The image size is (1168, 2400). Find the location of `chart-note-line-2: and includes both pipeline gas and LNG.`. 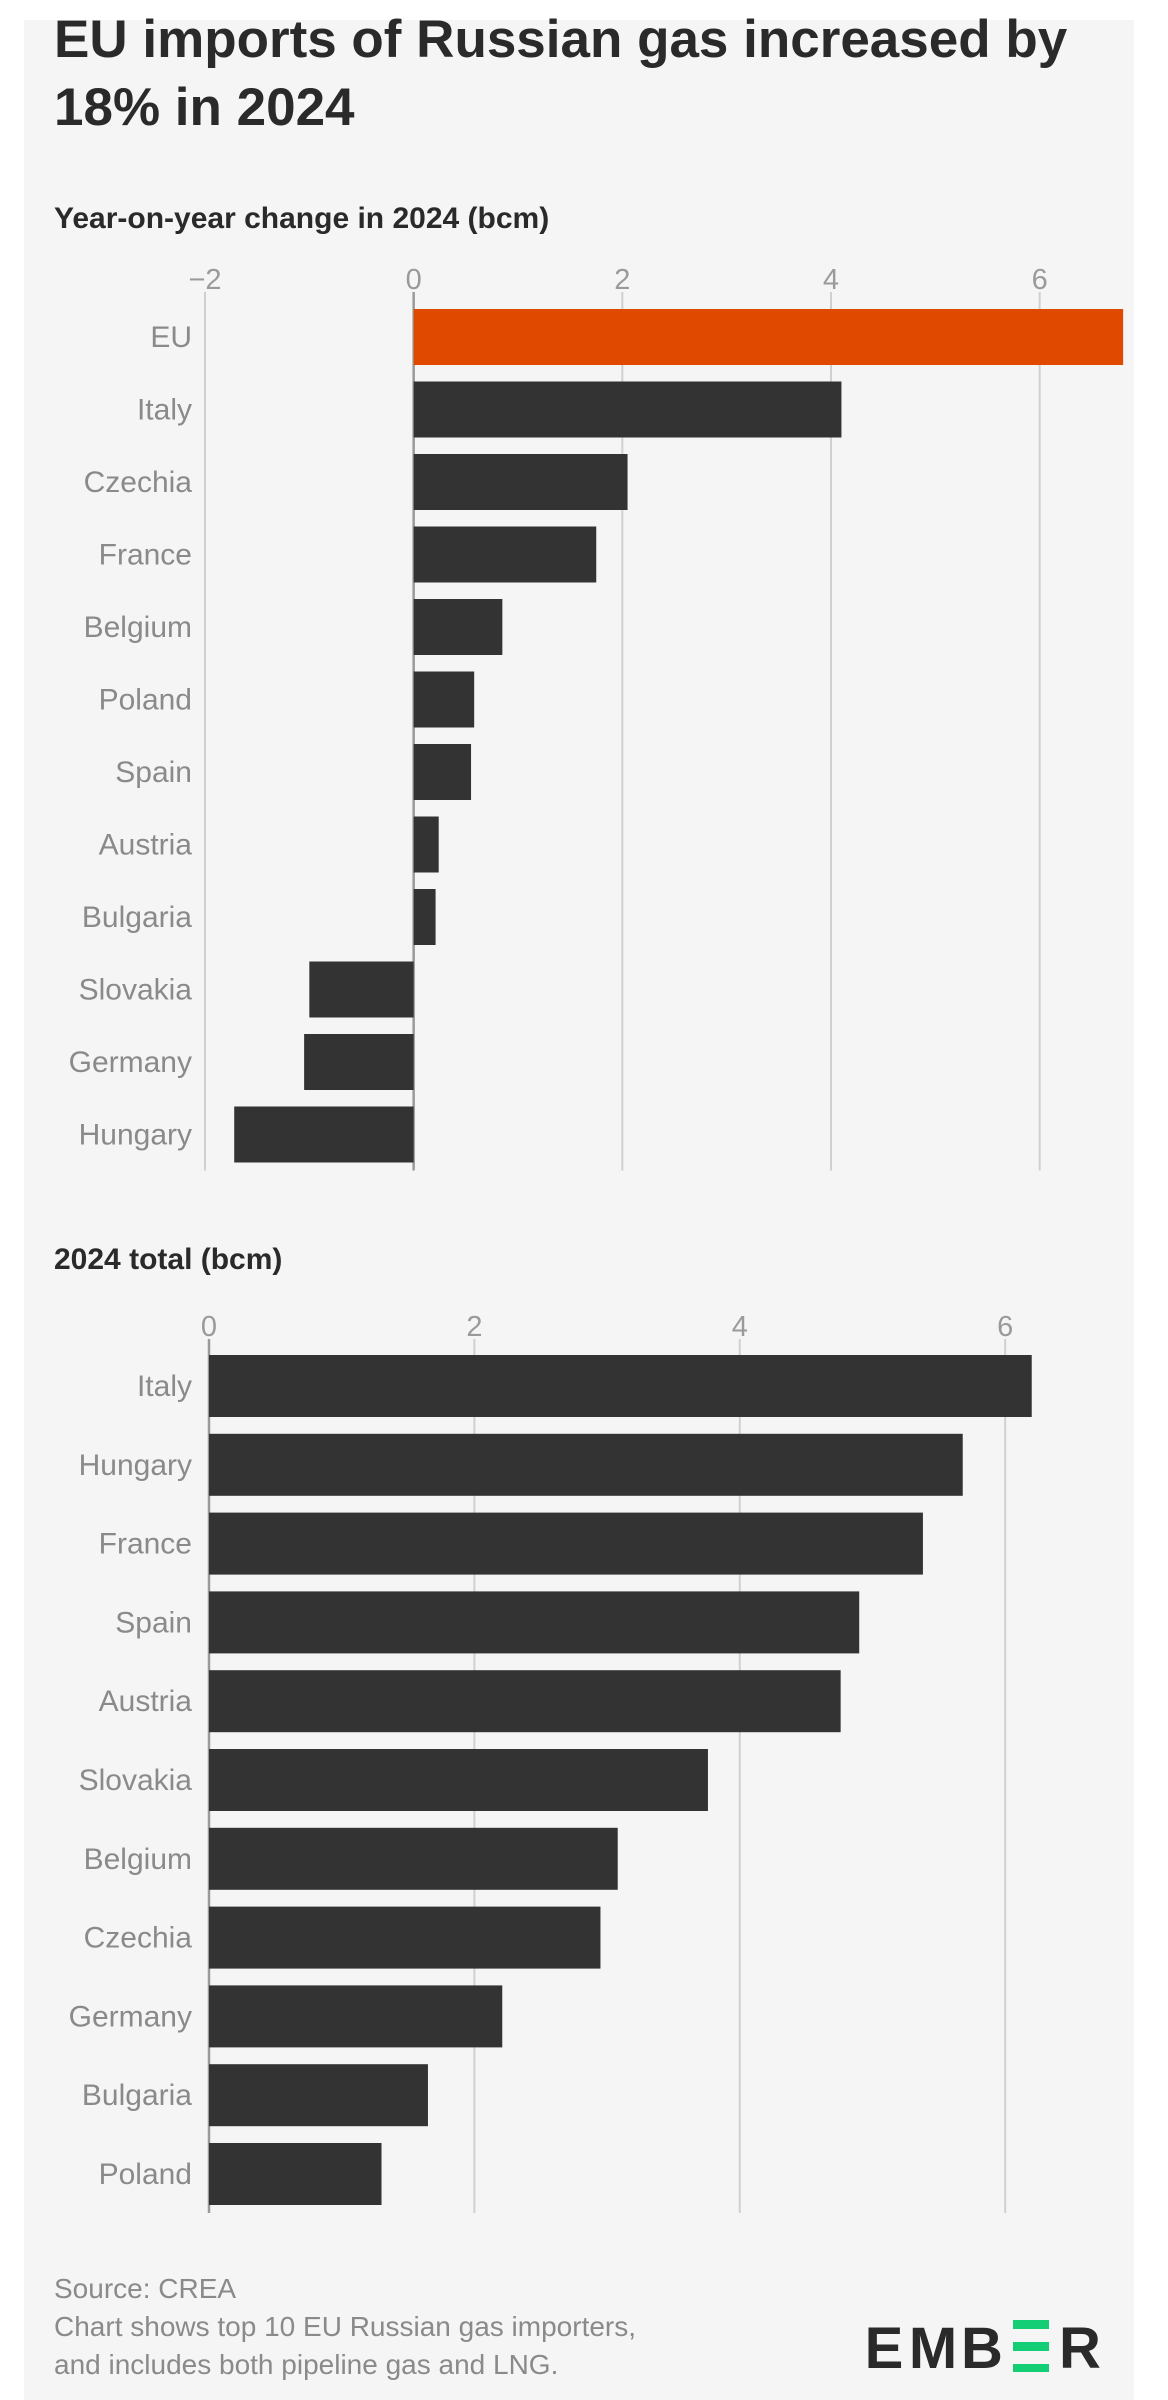

chart-note-line-2: and includes both pipeline gas and LNG. is located at coordinates (306, 2364).